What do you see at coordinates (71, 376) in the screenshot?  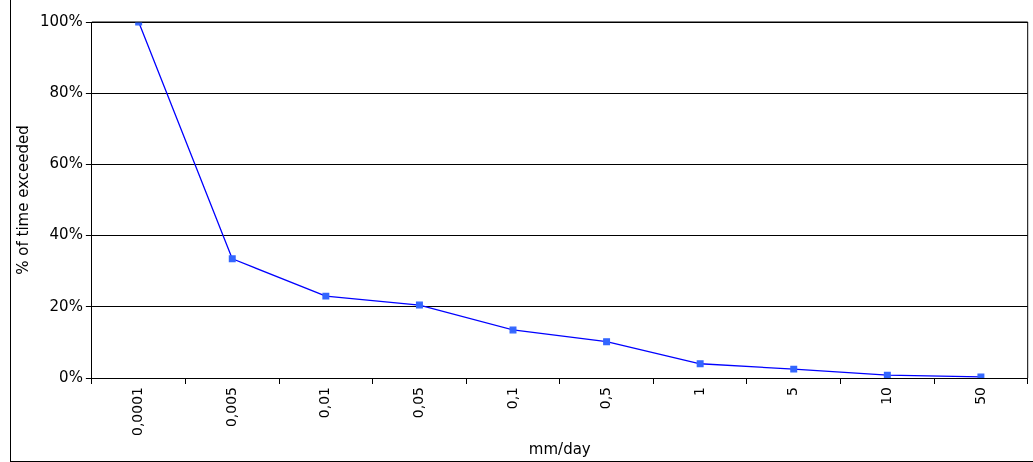 I see `y-tick-label: 0%` at bounding box center [71, 376].